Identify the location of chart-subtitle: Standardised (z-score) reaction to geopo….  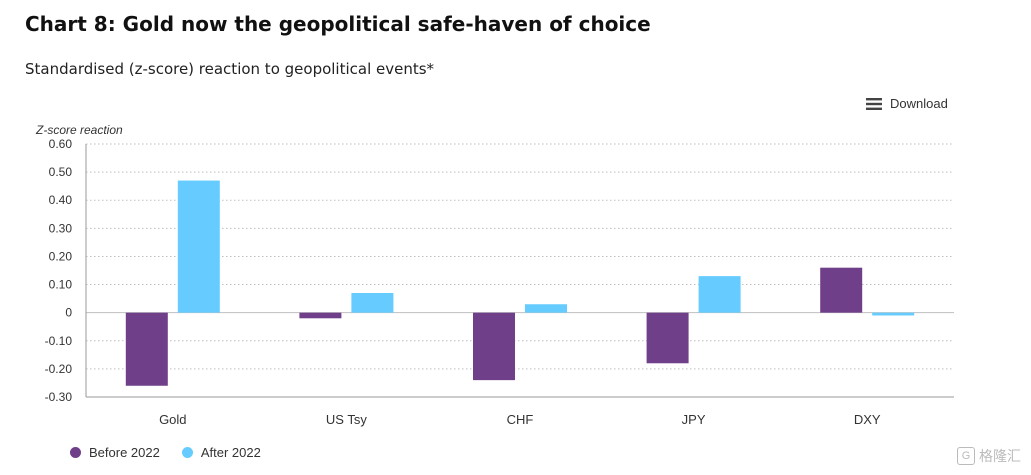
(230, 69).